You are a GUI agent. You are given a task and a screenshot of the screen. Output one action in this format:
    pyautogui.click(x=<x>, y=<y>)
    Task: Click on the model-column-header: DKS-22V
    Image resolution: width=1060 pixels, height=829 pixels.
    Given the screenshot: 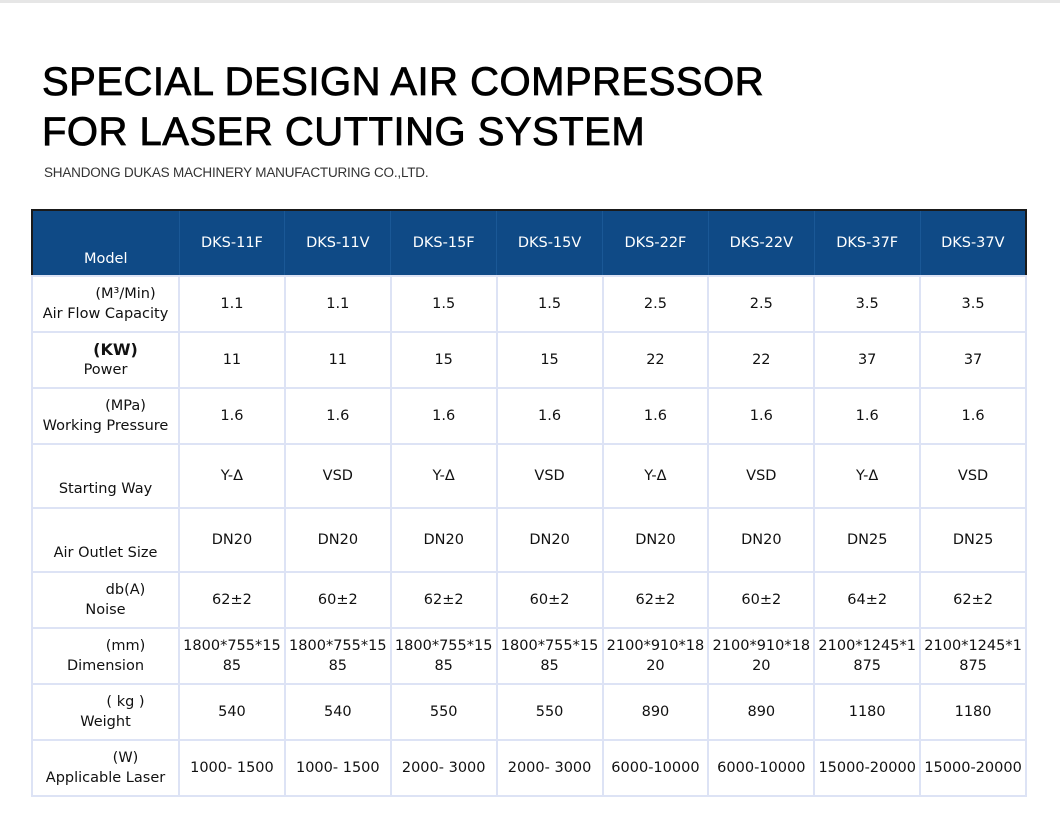 What is the action you would take?
    pyautogui.click(x=761, y=243)
    